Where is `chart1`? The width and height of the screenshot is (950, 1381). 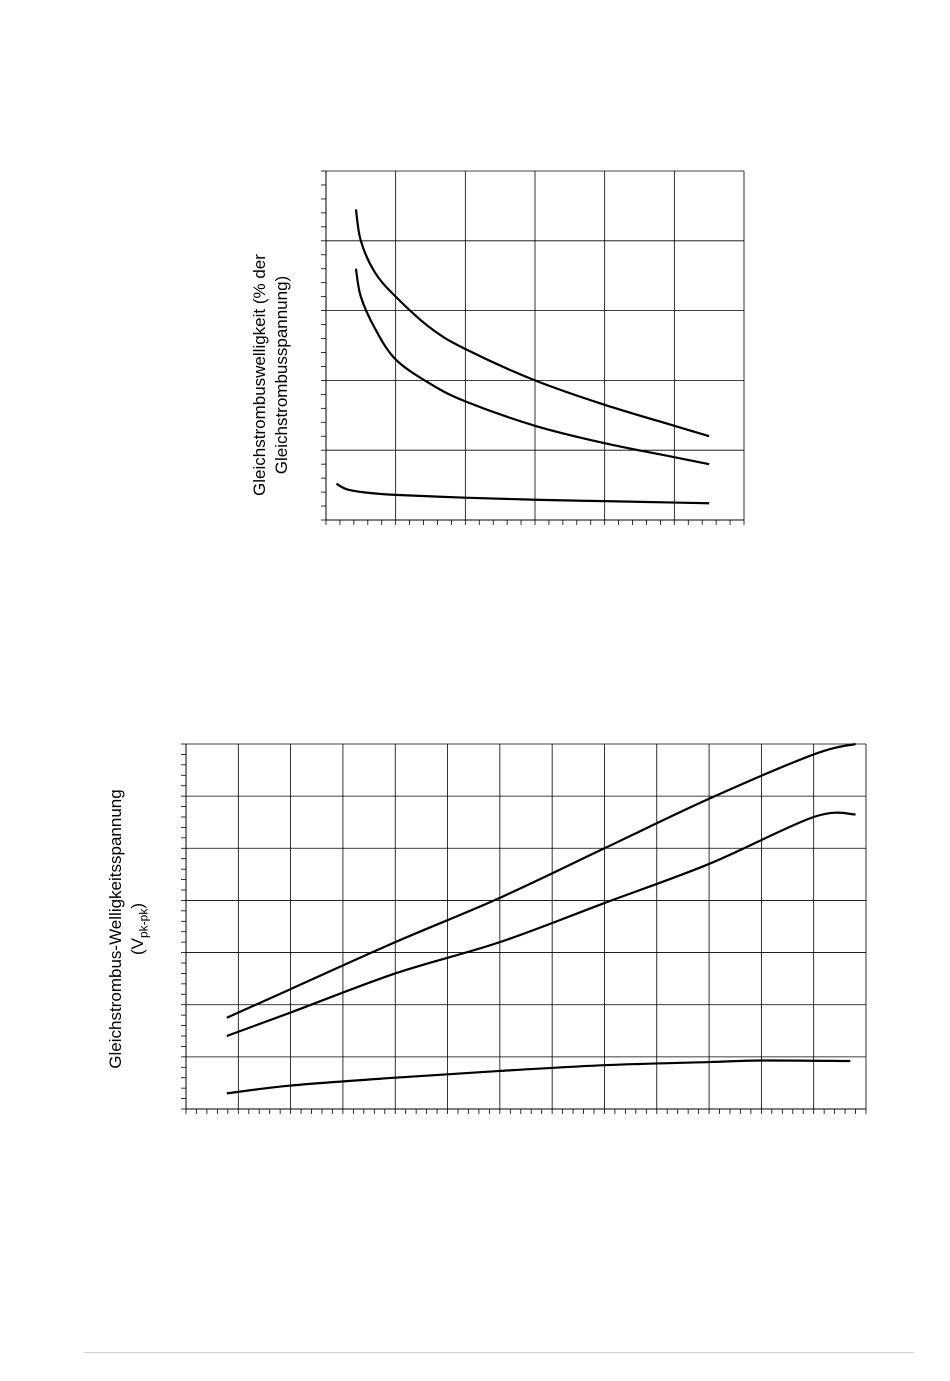 chart1 is located at coordinates (533, 347).